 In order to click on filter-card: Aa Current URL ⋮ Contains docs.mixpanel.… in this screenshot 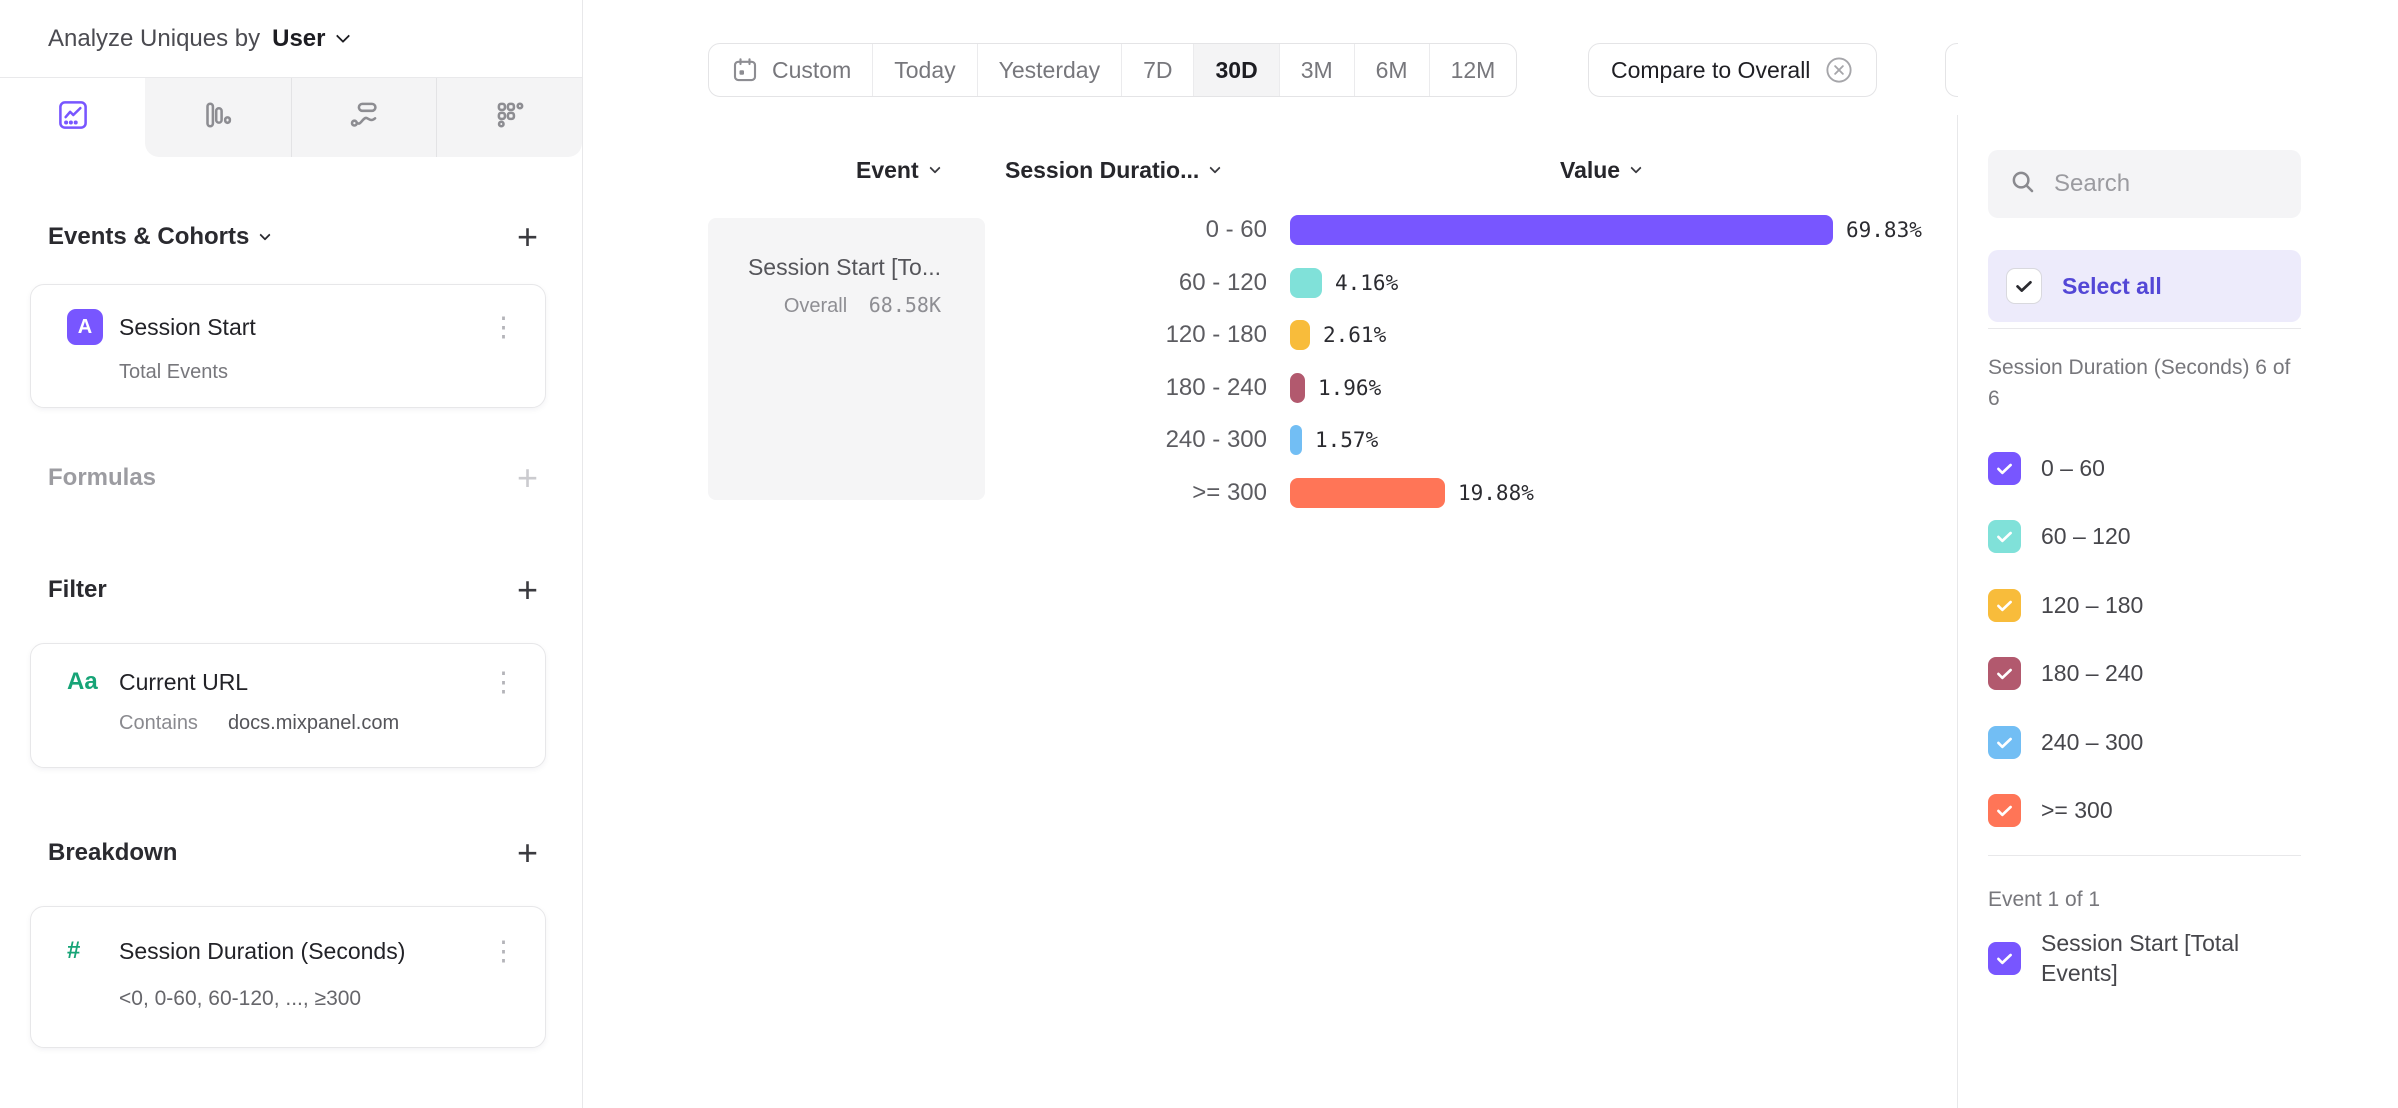, I will do `click(288, 705)`.